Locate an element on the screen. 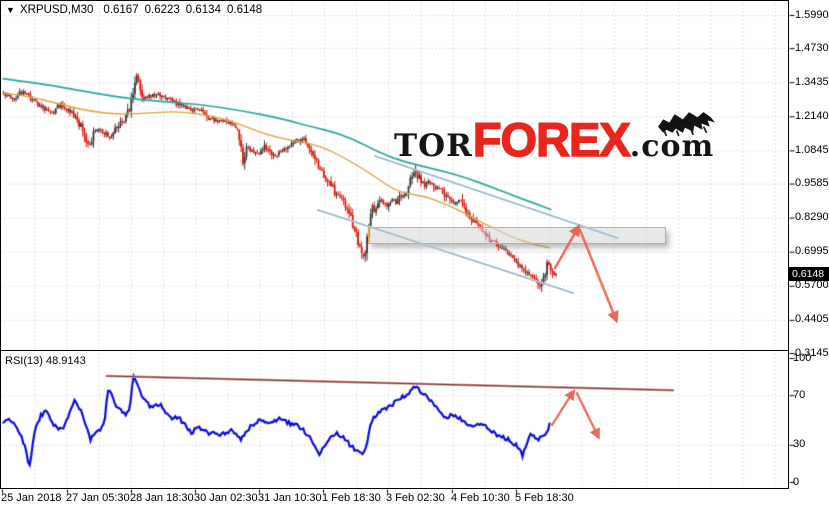  ohlc-close: 0.6148 is located at coordinates (244, 10).